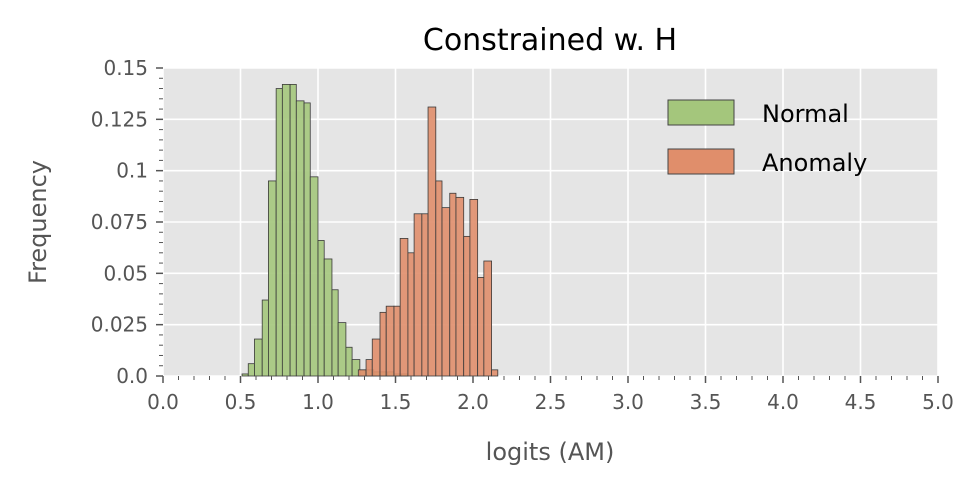 Image resolution: width=980 pixels, height=487 pixels. I want to click on y-tick-label: 0.025, so click(119, 325).